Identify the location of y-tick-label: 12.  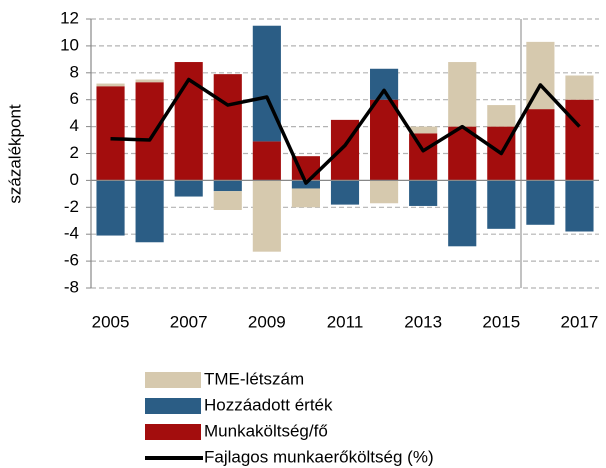
(69, 17).